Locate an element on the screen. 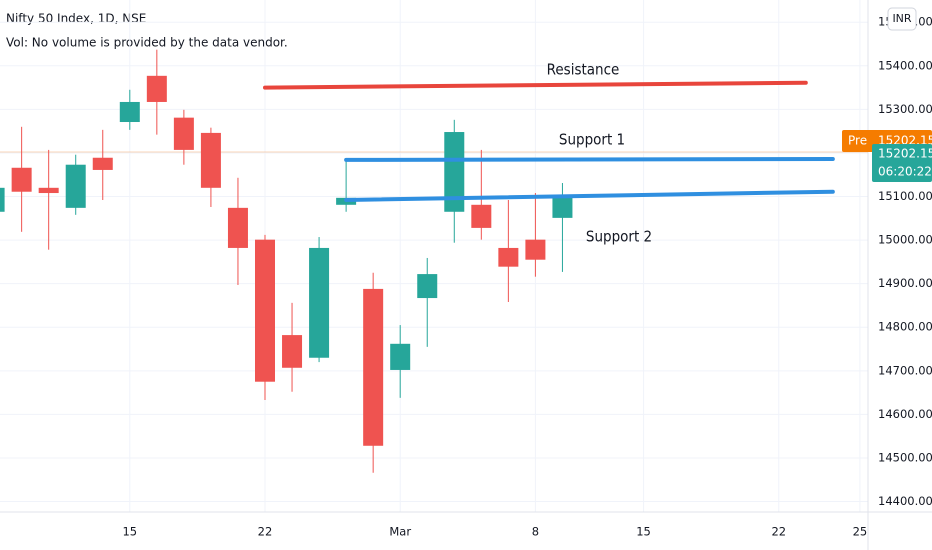  y-tick-label: 14700.00 is located at coordinates (905, 370).